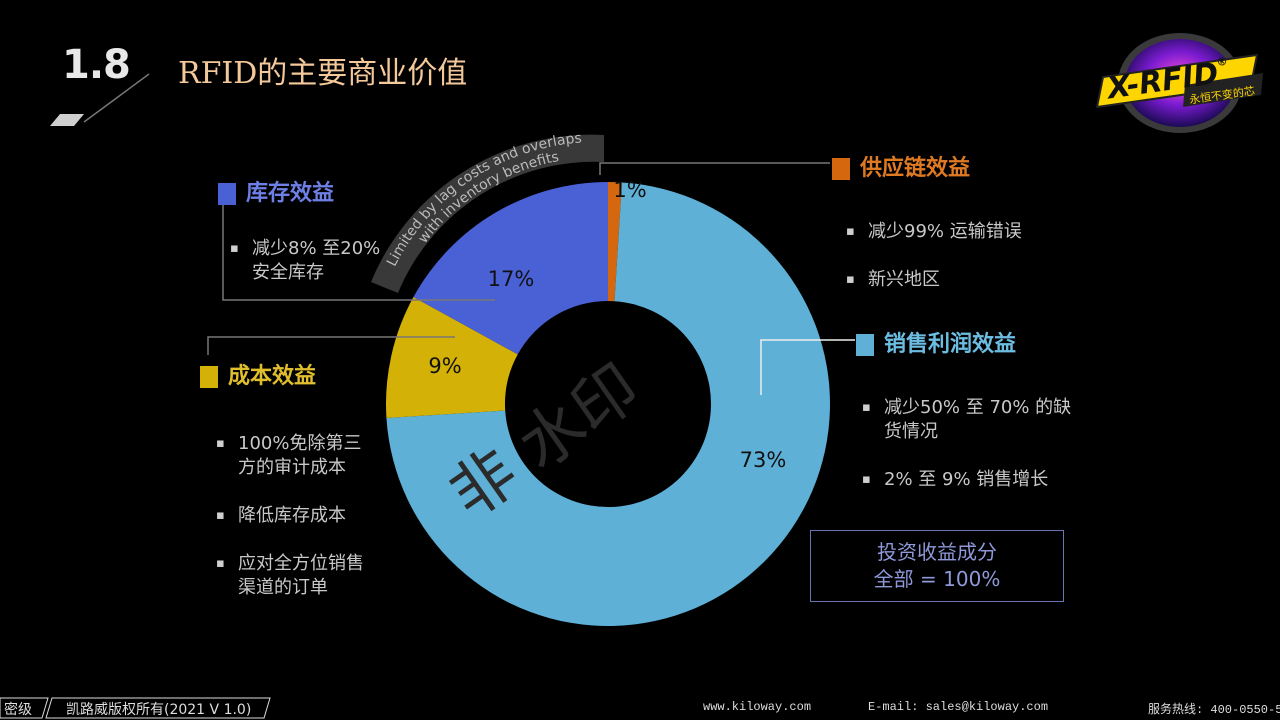  Describe the element at coordinates (290, 193) in the screenshot. I see `inventory-title: 库存效益` at that location.